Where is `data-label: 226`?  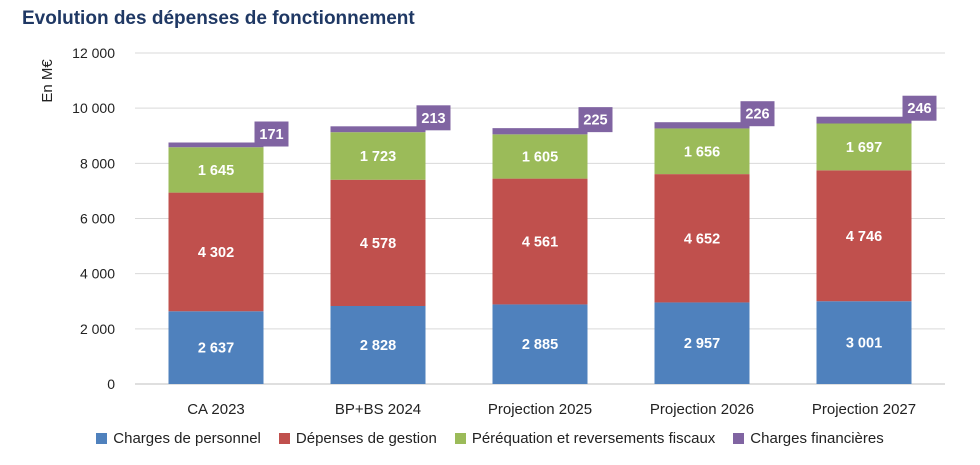 data-label: 226 is located at coordinates (757, 115).